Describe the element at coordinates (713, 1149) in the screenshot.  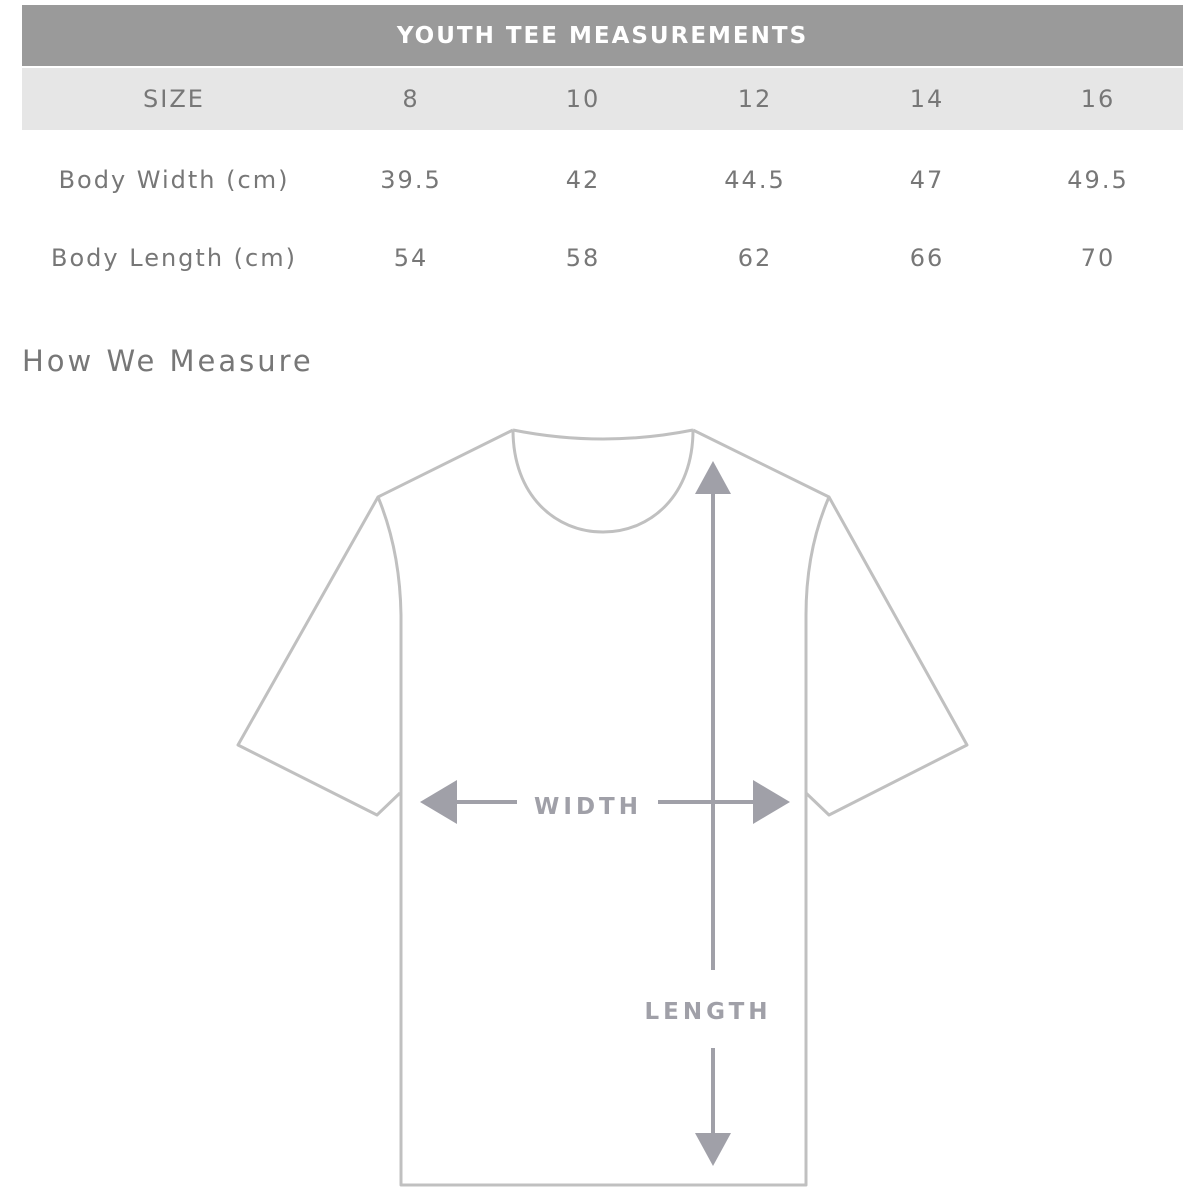
I see `arrow-down-icon` at that location.